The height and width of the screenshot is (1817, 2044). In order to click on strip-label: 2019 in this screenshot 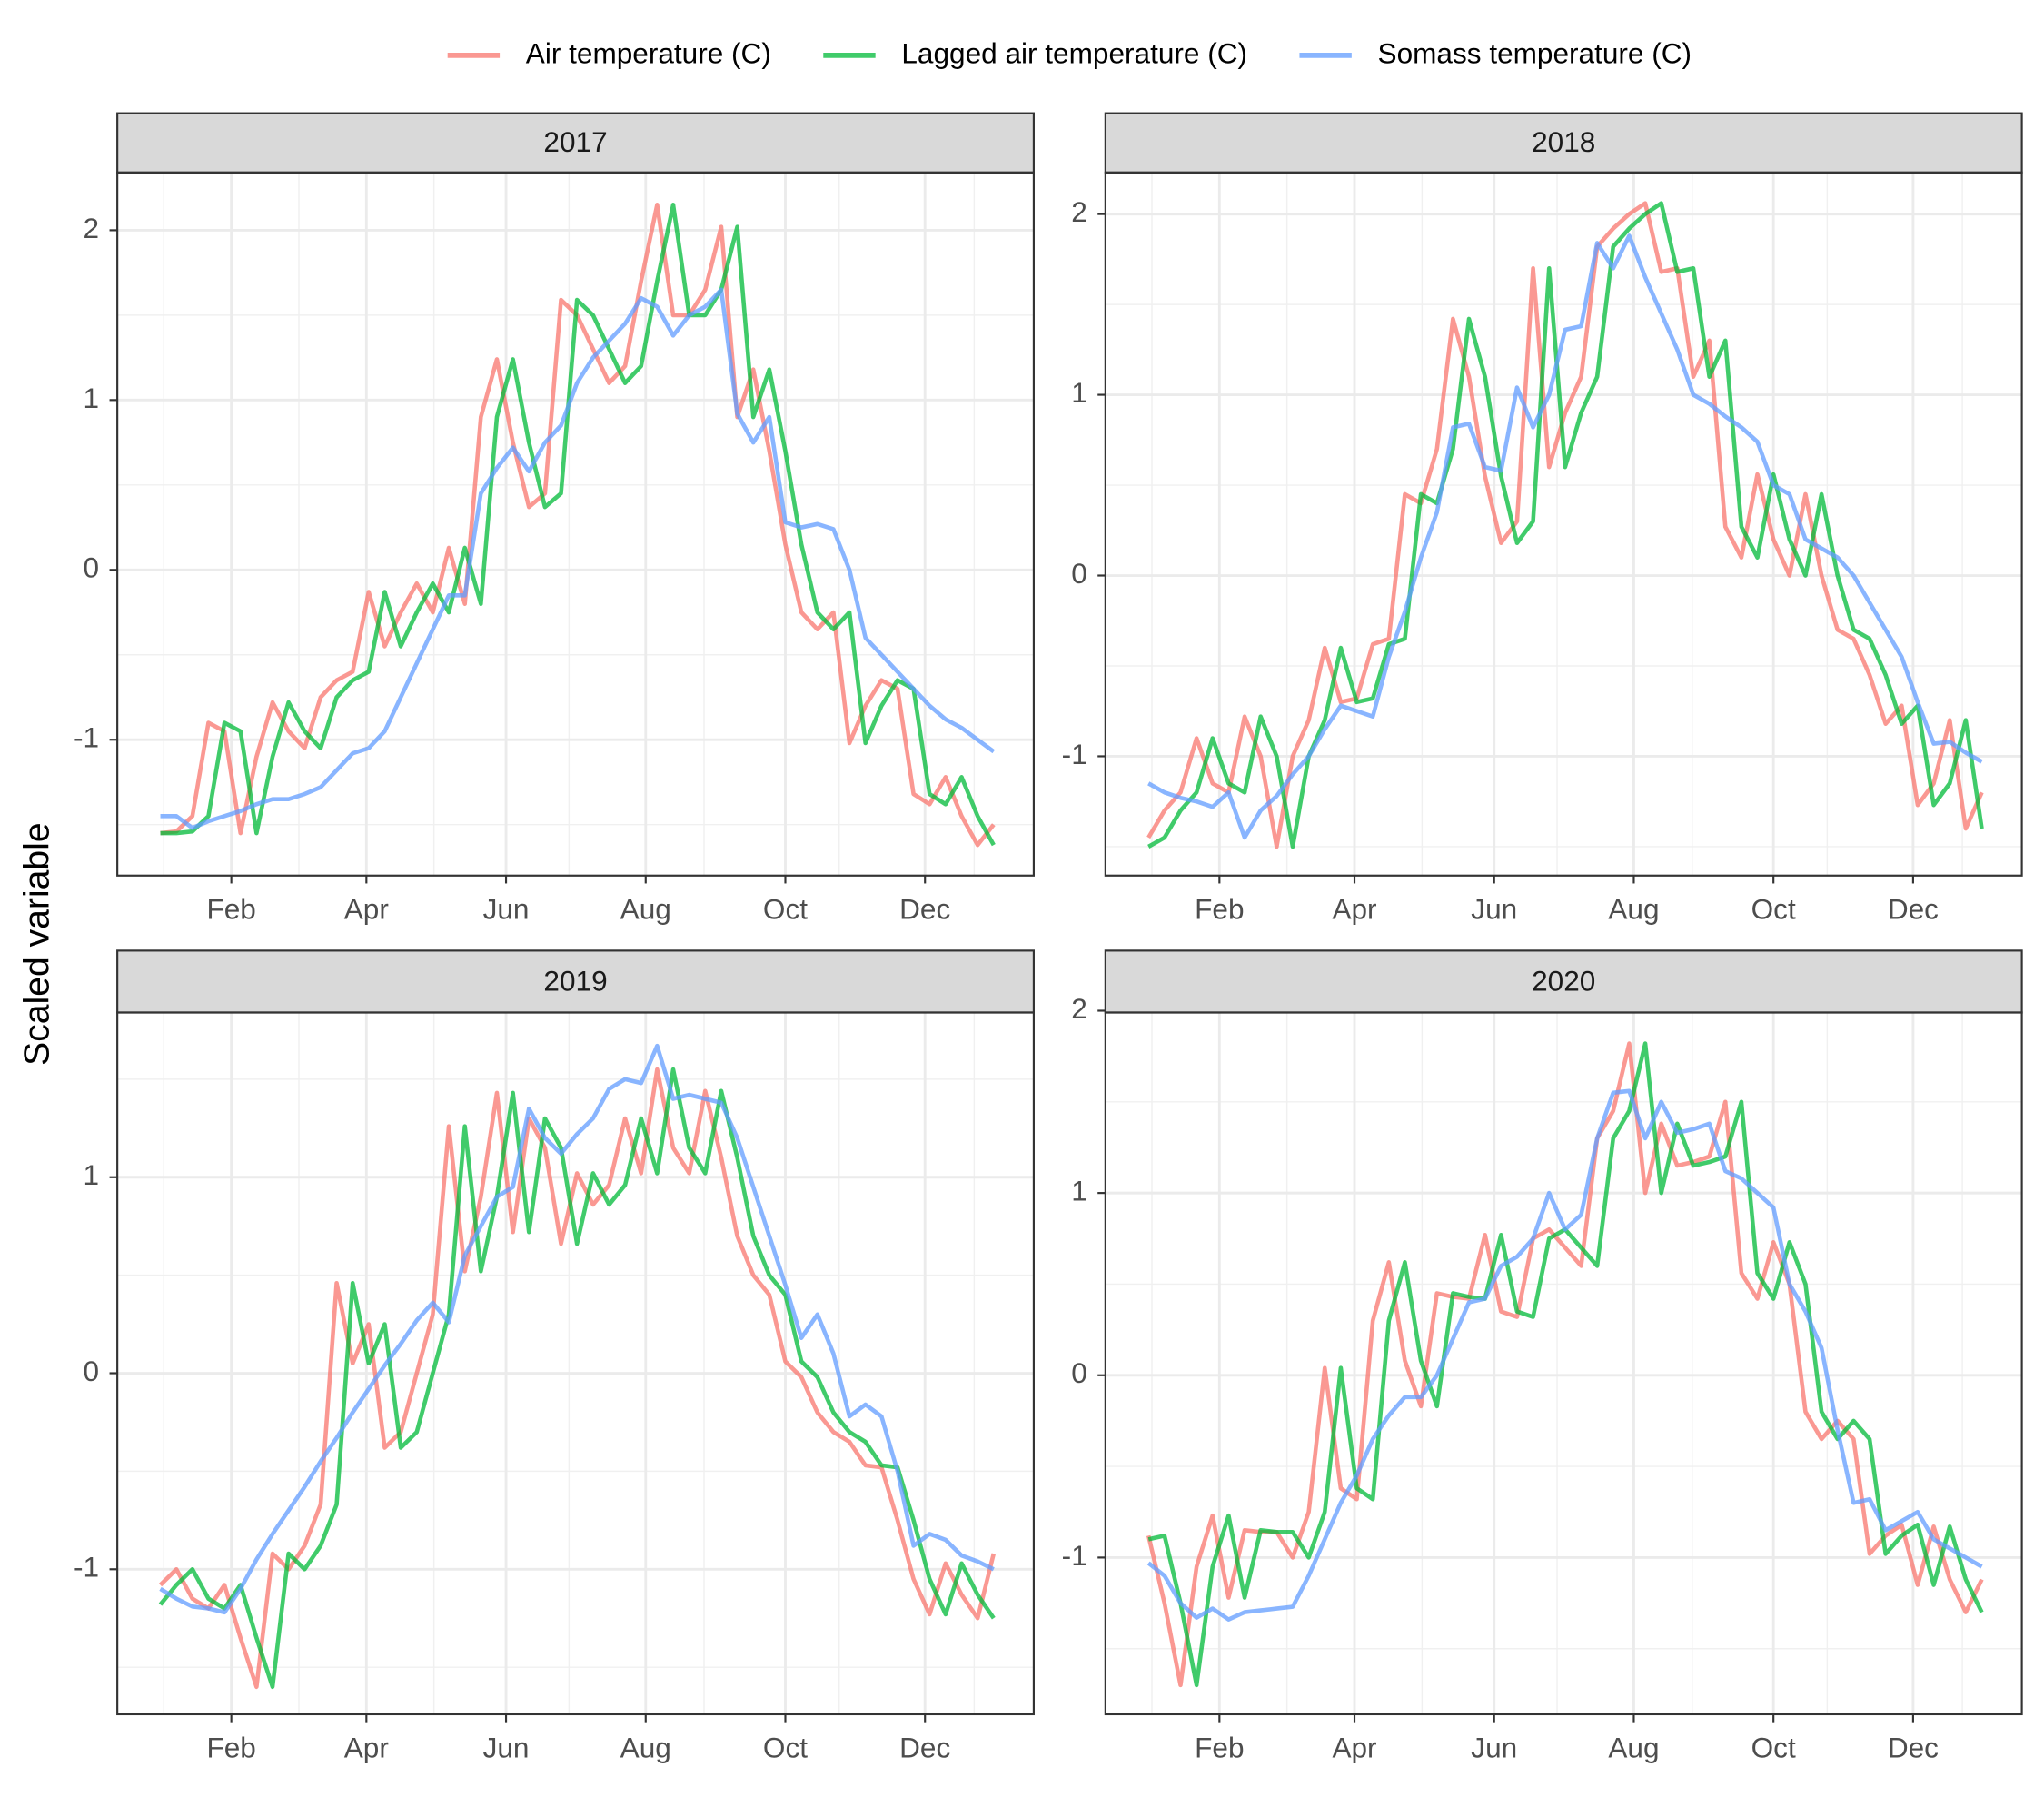, I will do `click(575, 980)`.